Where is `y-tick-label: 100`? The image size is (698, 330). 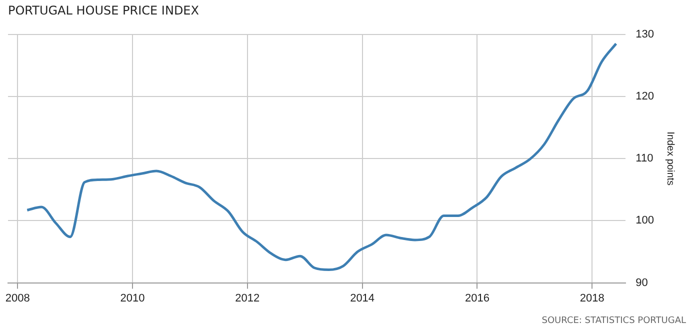
y-tick-label: 100 is located at coordinates (645, 220).